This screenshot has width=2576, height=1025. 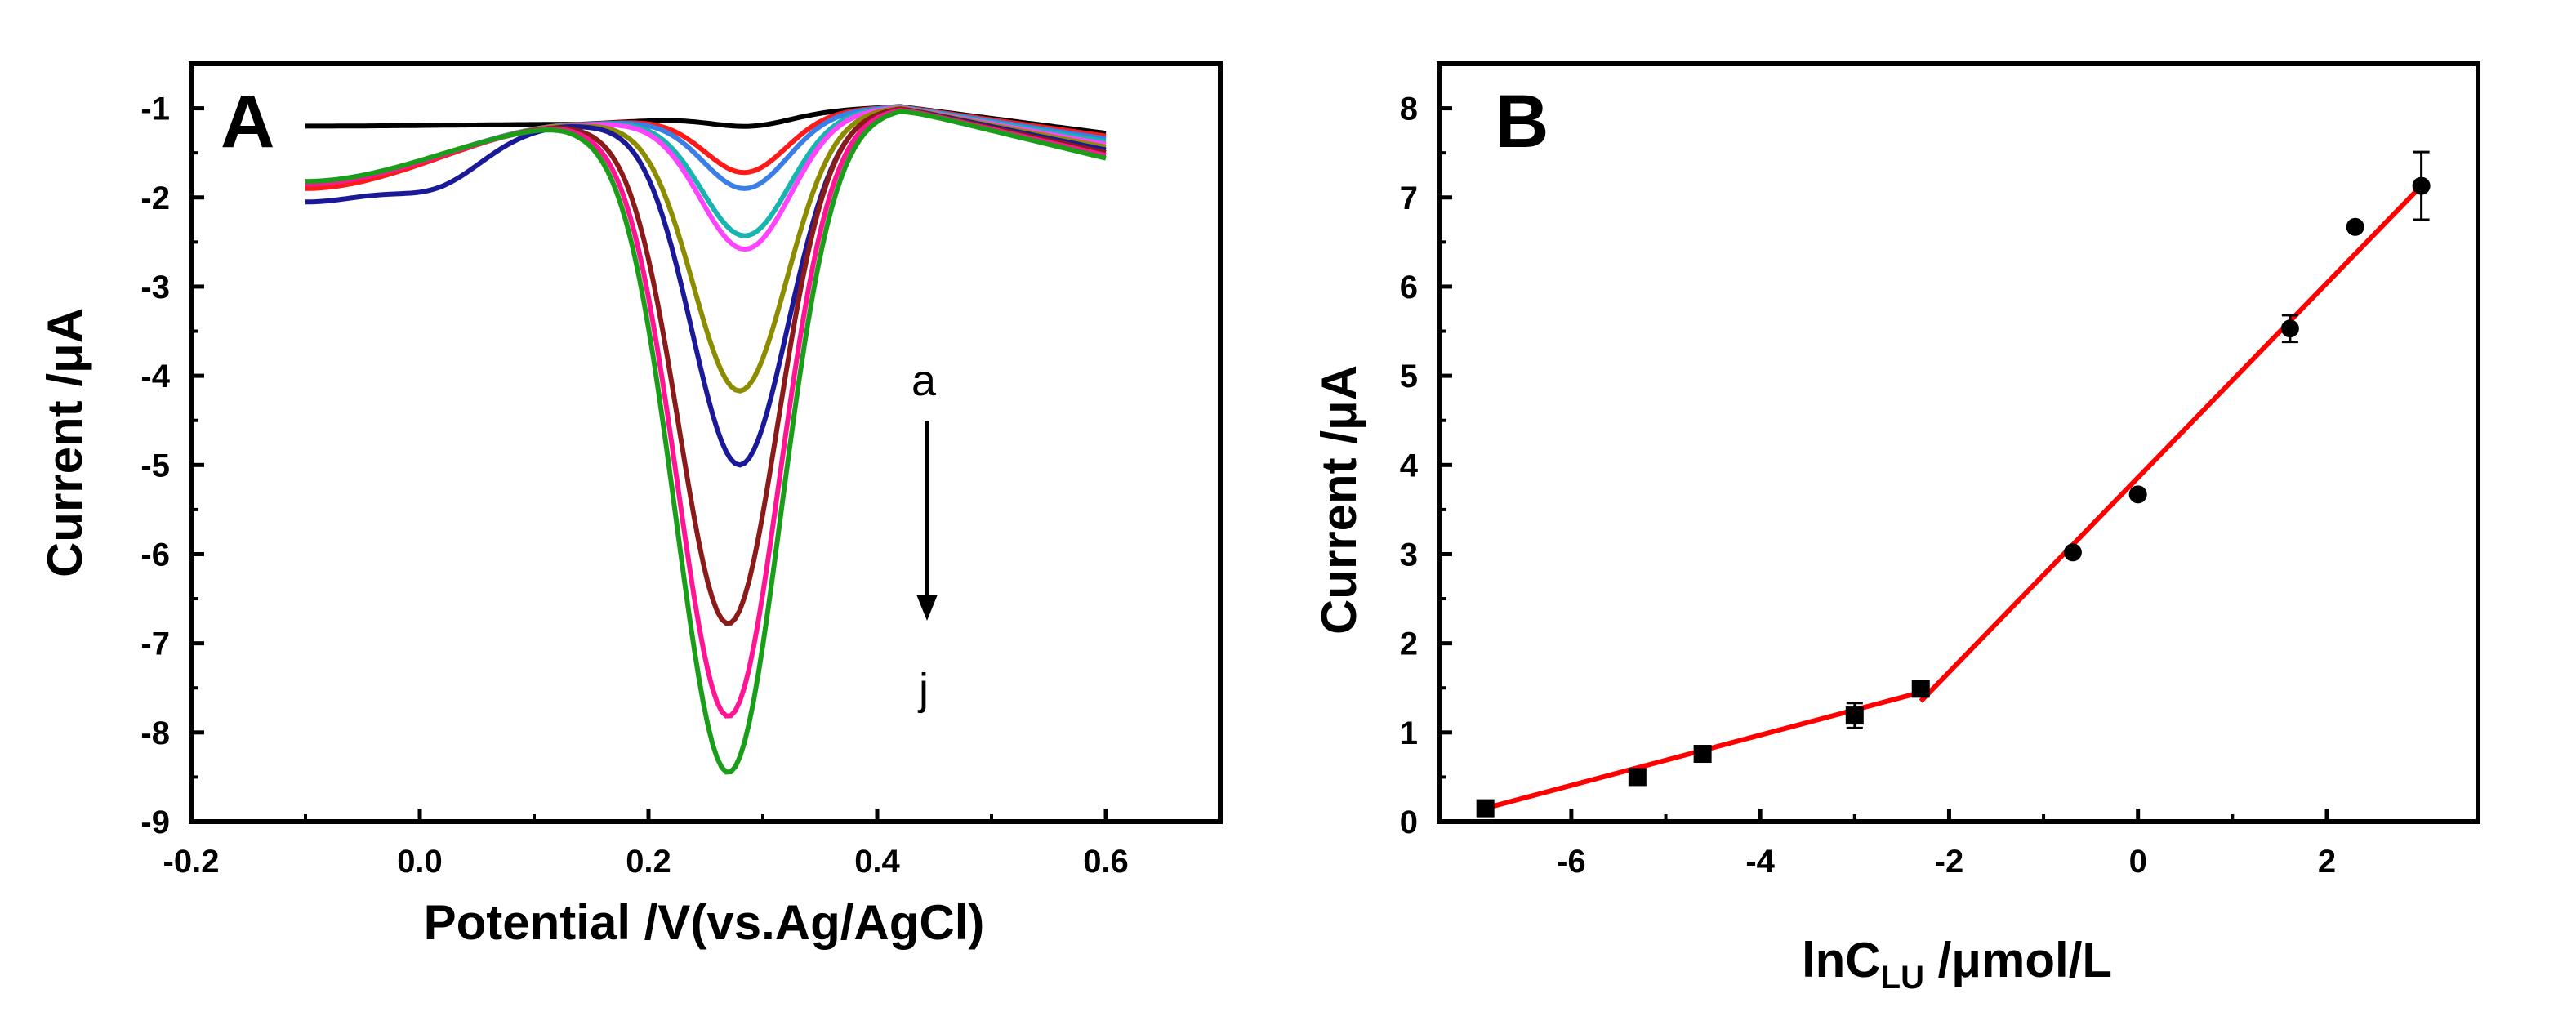 What do you see at coordinates (1409, 555) in the screenshot?
I see `panel-b-y-tick-label: 3` at bounding box center [1409, 555].